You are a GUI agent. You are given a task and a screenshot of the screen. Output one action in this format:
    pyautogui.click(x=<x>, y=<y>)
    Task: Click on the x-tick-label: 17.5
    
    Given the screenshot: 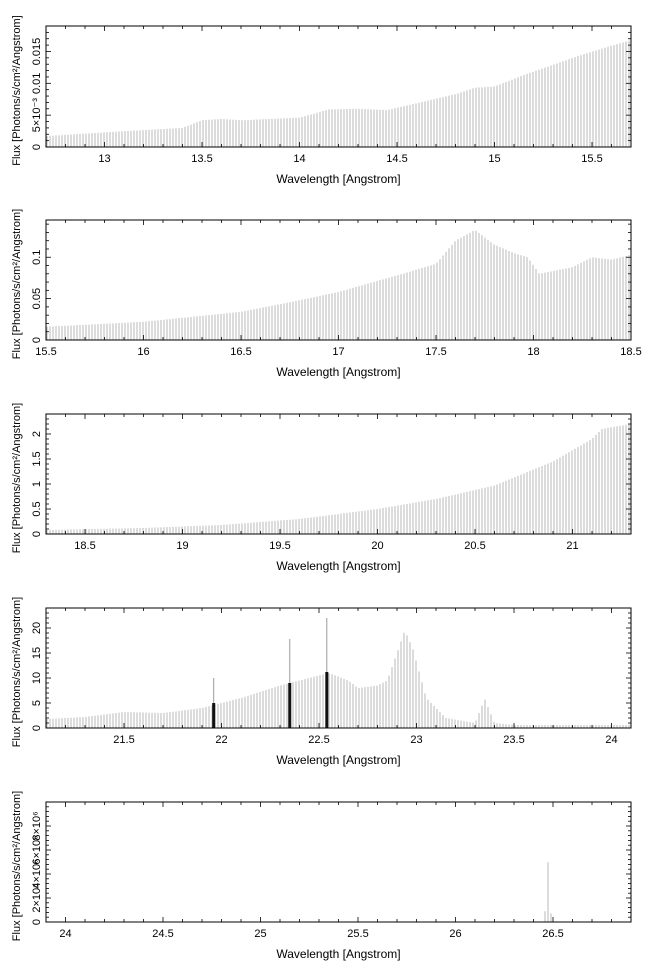 What is the action you would take?
    pyautogui.click(x=435, y=352)
    